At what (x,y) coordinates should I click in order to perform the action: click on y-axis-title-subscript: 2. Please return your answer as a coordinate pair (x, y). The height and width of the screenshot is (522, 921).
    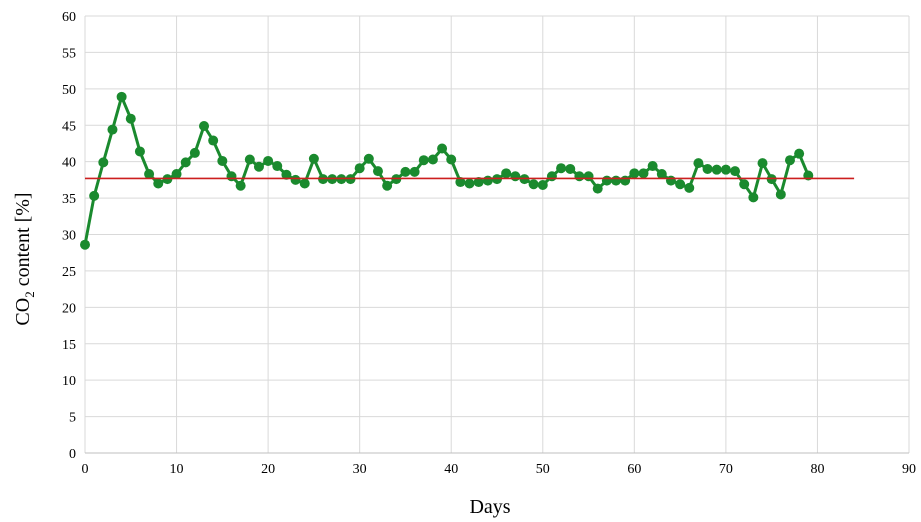
    Looking at the image, I should click on (29, 294).